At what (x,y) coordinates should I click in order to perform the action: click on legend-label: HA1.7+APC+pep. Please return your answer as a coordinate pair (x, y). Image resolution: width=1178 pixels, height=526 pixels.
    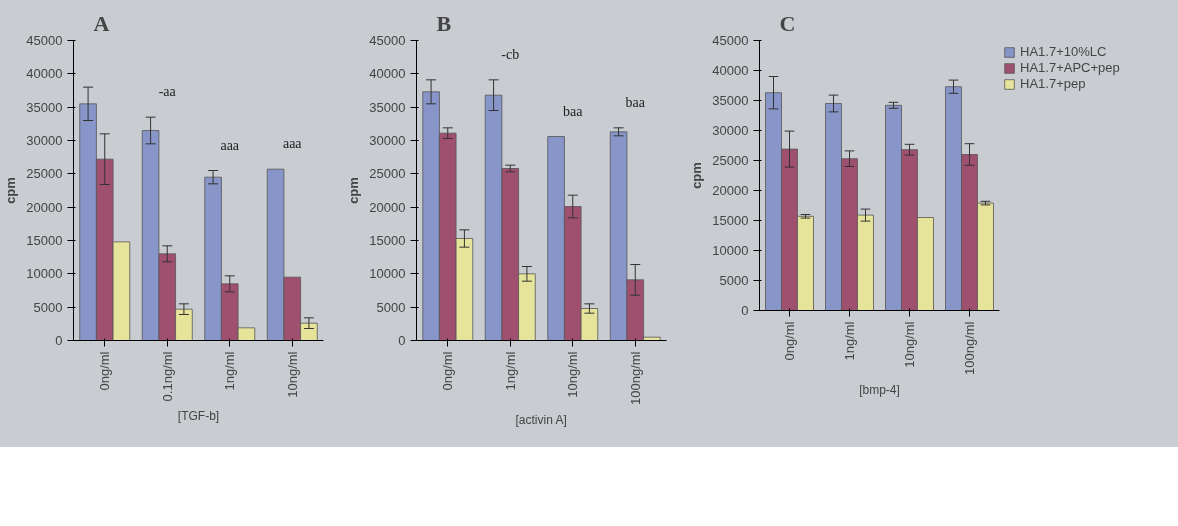
    Looking at the image, I should click on (1070, 67).